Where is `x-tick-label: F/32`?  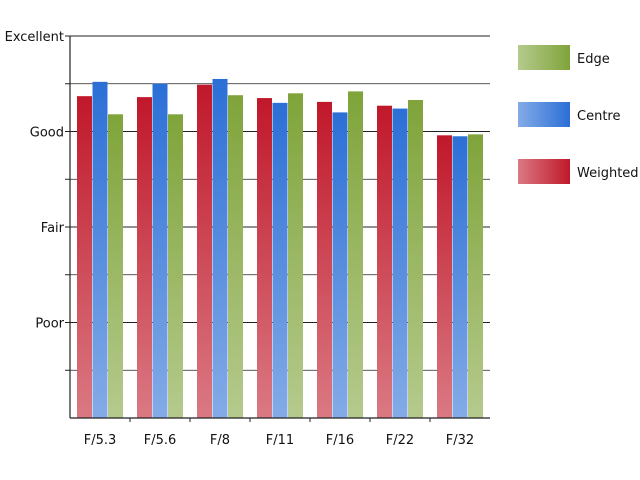 x-tick-label: F/32 is located at coordinates (460, 440).